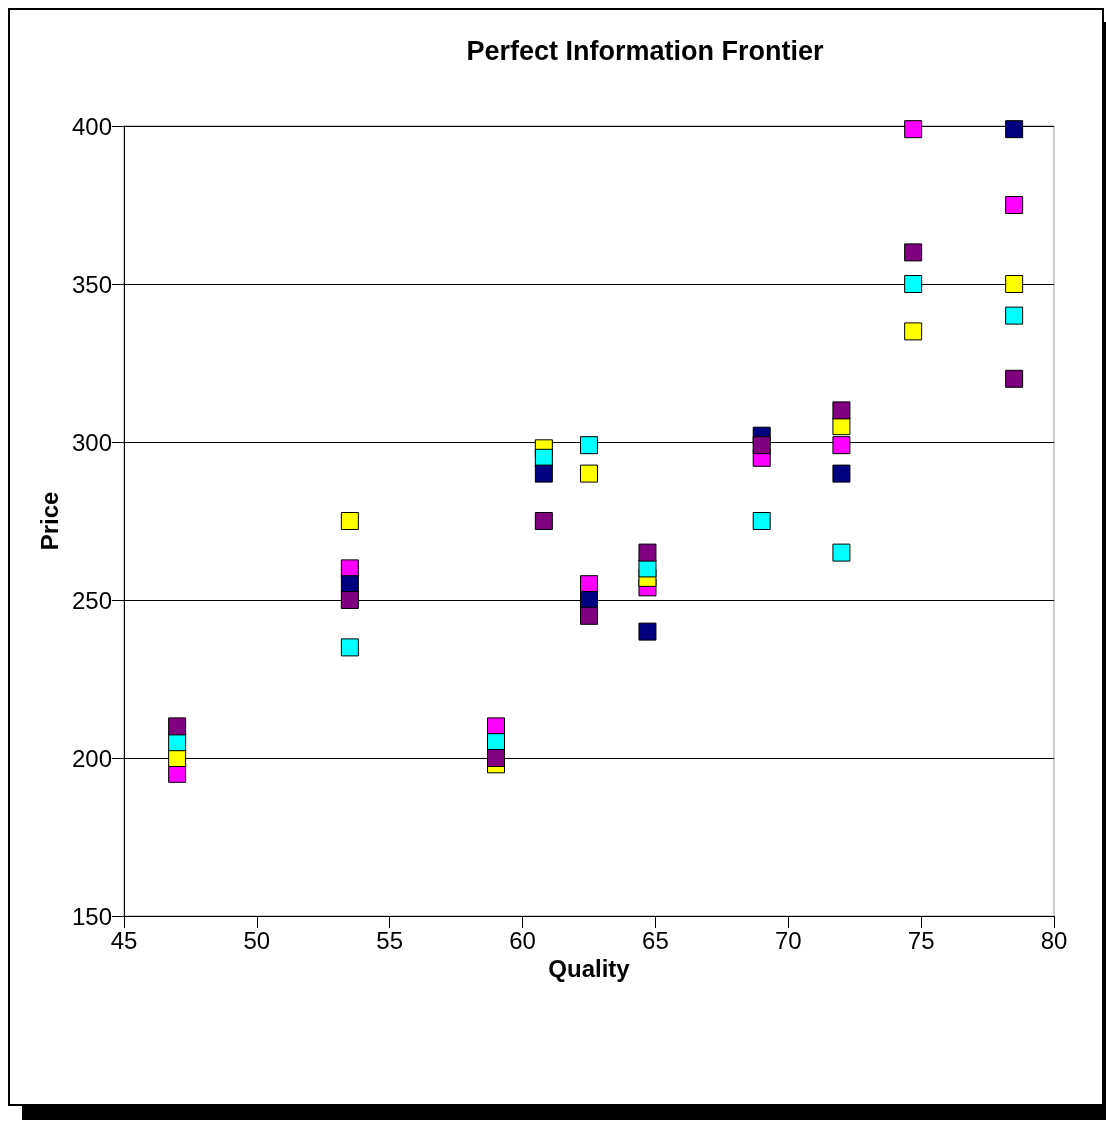 Image resolution: width=1106 pixels, height=1122 pixels. I want to click on y-axis-title: Price, so click(49, 521).